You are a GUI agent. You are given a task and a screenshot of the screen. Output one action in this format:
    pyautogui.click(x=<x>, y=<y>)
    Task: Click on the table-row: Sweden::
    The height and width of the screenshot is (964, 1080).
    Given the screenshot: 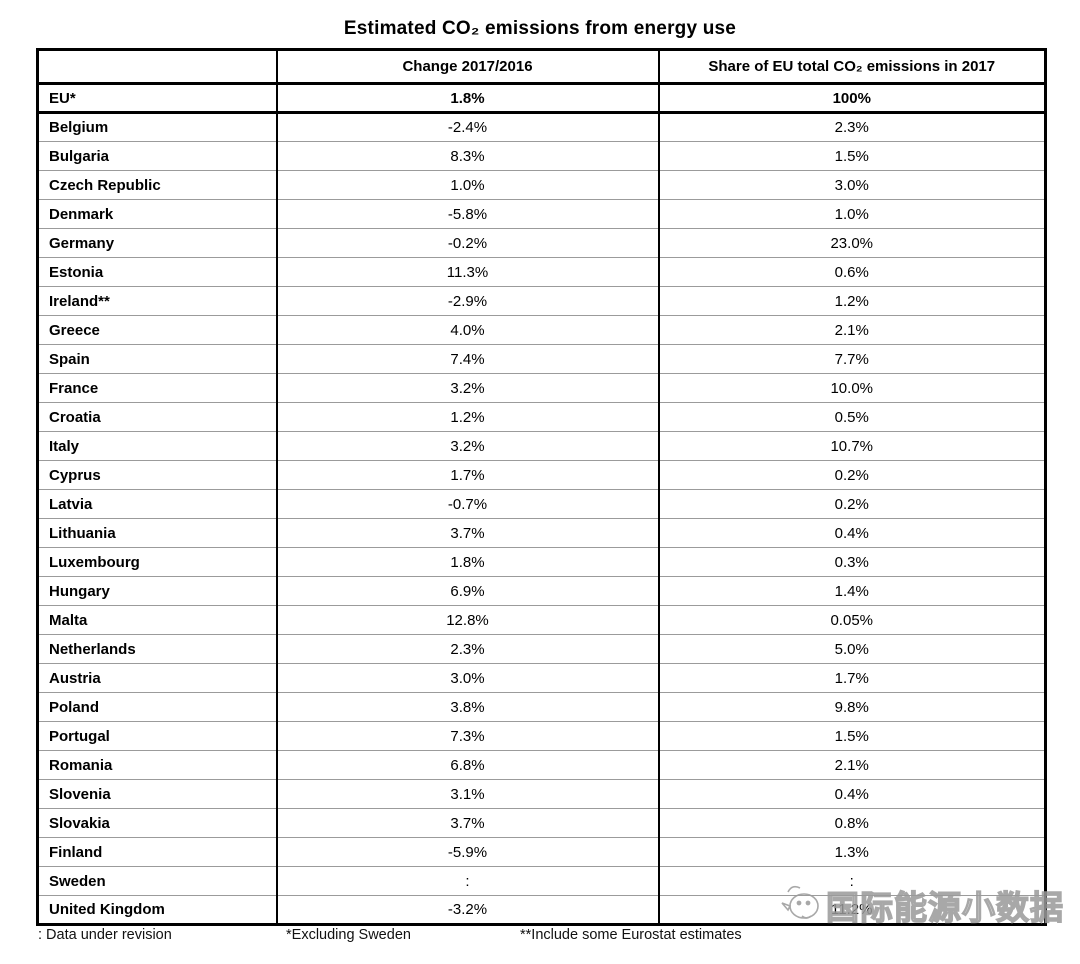 What is the action you would take?
    pyautogui.click(x=541, y=881)
    